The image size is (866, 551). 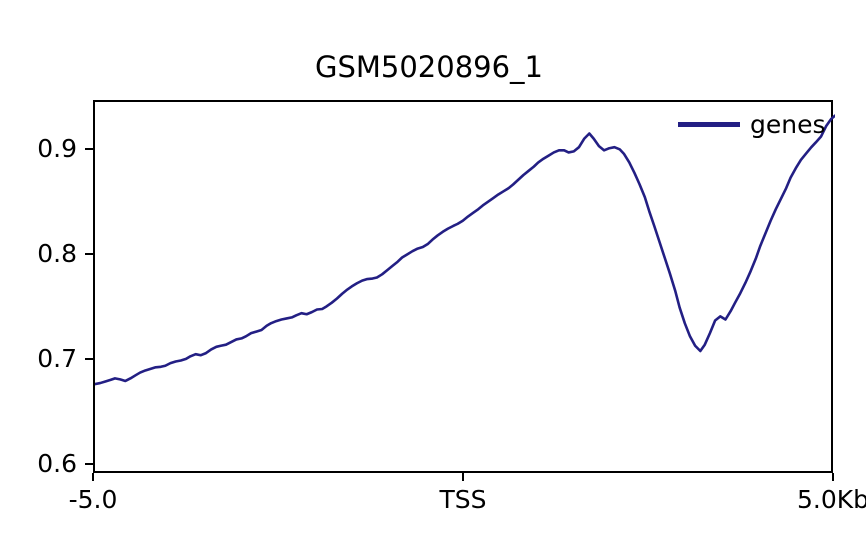 I want to click on y-tick-label: 0.6, so click(x=57, y=464).